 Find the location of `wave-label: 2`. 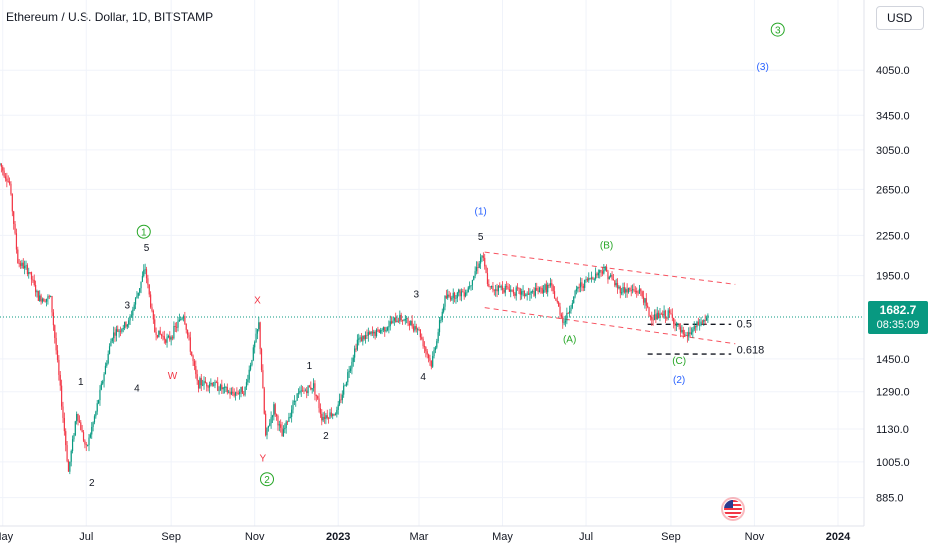

wave-label: 2 is located at coordinates (326, 436).